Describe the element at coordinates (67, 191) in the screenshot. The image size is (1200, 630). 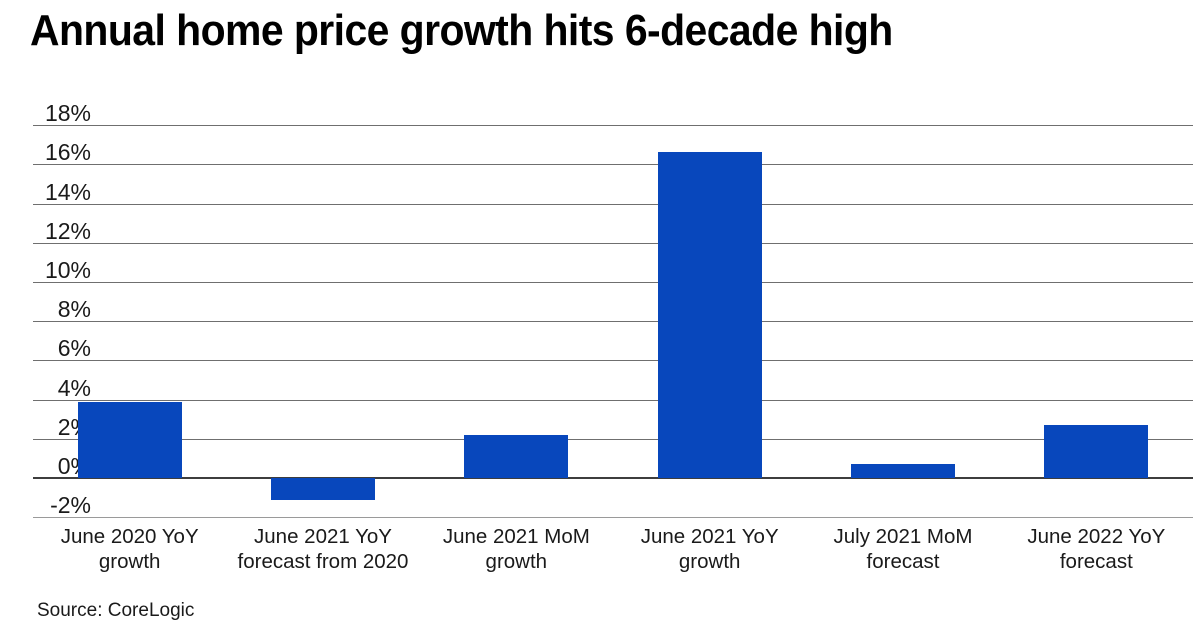
I see `y-axis-tick-label: 14%` at that location.